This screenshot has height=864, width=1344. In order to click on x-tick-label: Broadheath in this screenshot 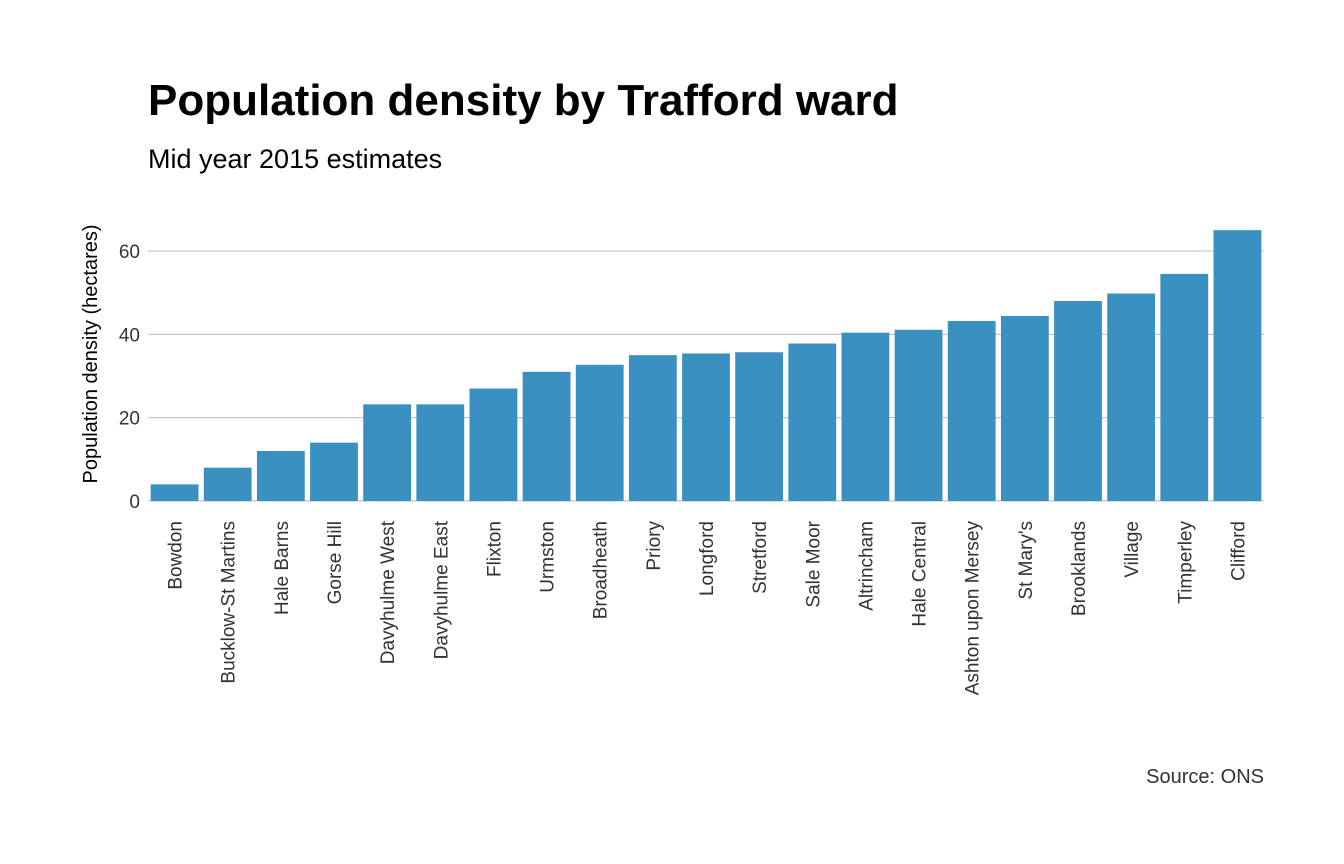, I will do `click(601, 570)`.